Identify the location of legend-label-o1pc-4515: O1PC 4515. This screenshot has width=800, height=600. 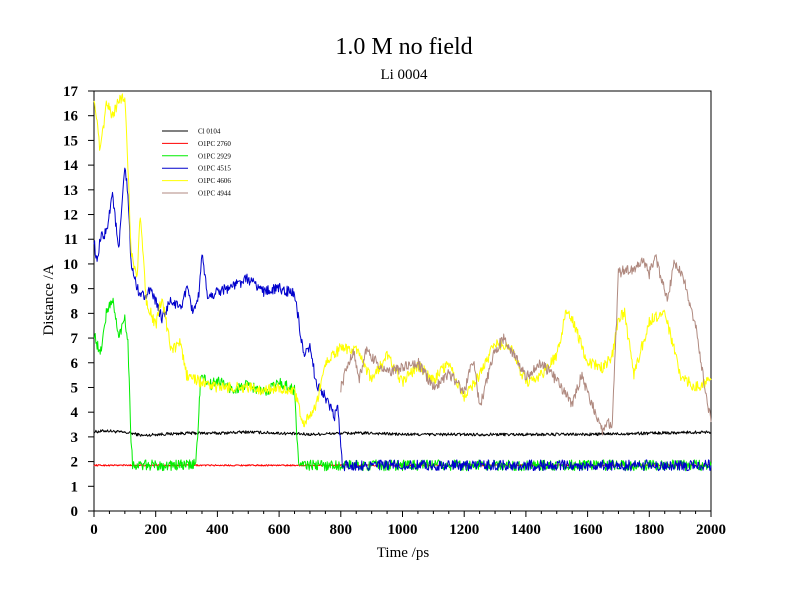
(214, 169).